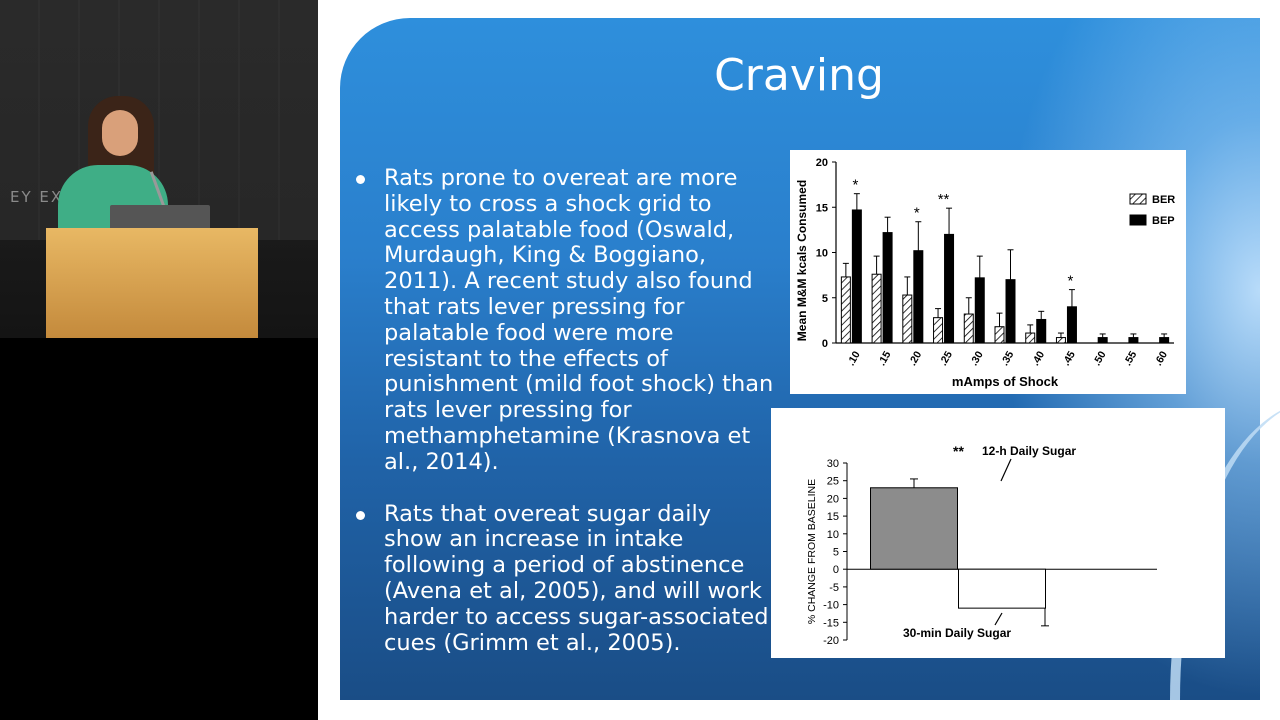  Describe the element at coordinates (799, 75) in the screenshot. I see `slide-title: Craving` at that location.